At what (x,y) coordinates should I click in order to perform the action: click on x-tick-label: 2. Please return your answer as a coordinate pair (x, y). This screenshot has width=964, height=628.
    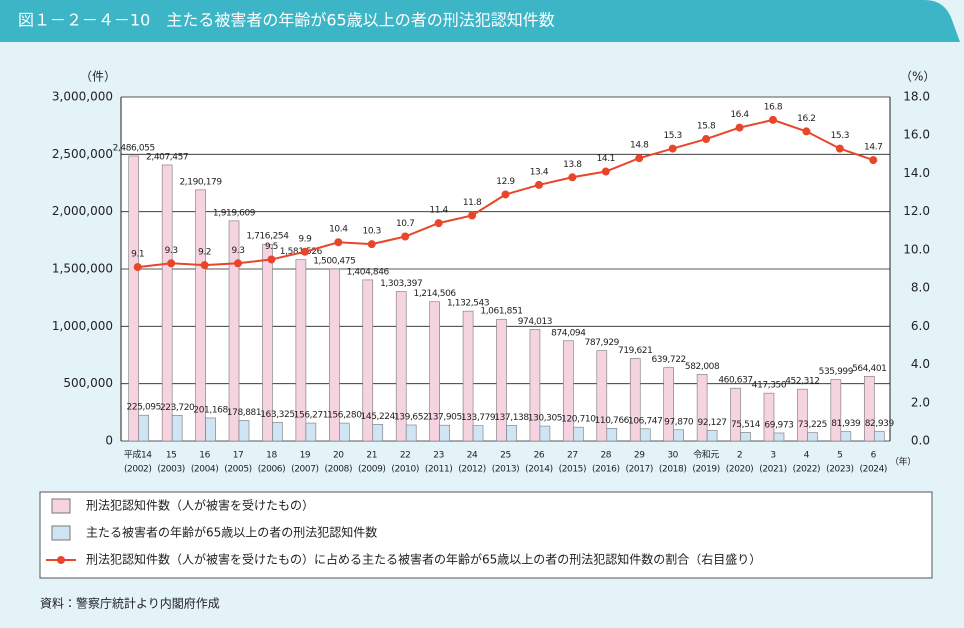
    Looking at the image, I should click on (739, 456).